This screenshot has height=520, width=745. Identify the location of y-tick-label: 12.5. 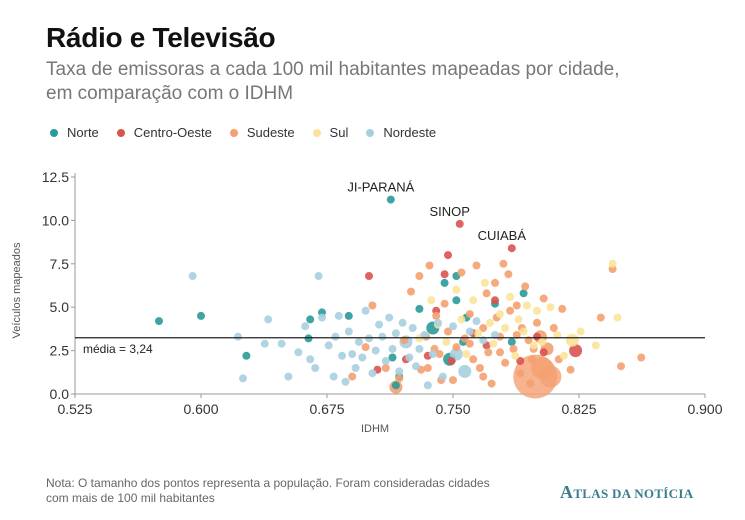
(55, 177).